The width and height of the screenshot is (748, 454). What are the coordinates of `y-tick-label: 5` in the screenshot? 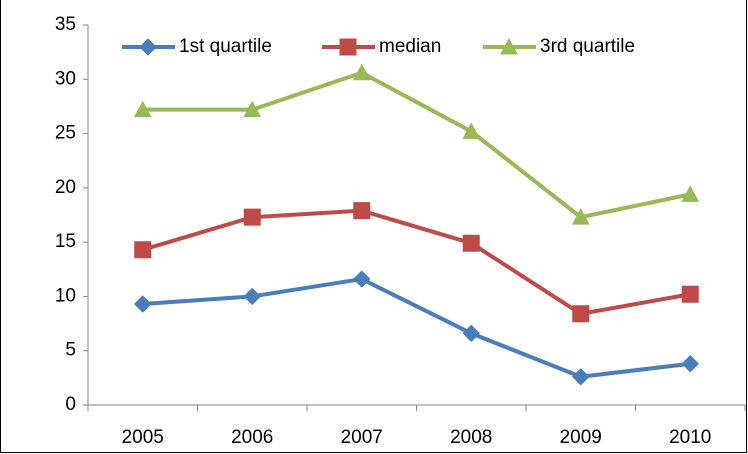 It's located at (70, 350).